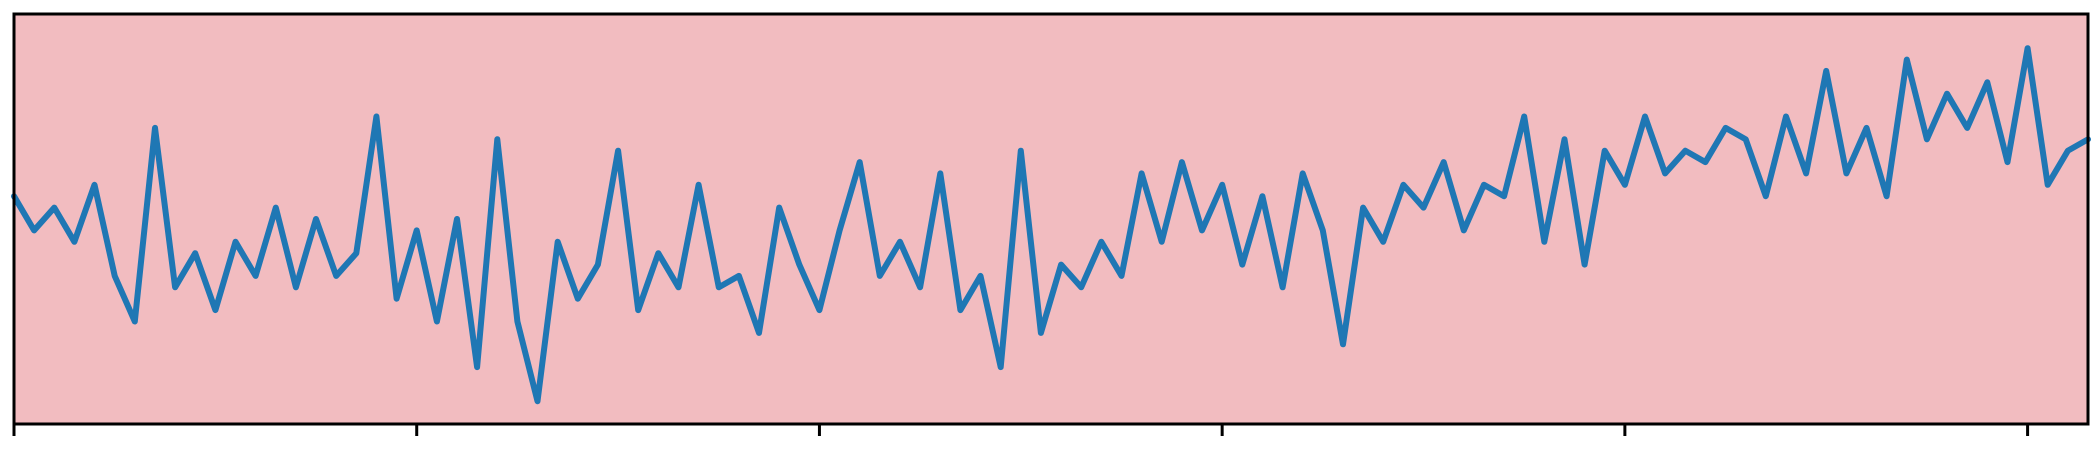 The height and width of the screenshot is (450, 2100). What do you see at coordinates (1021, 430) in the screenshot?
I see `x-axis-ticks` at bounding box center [1021, 430].